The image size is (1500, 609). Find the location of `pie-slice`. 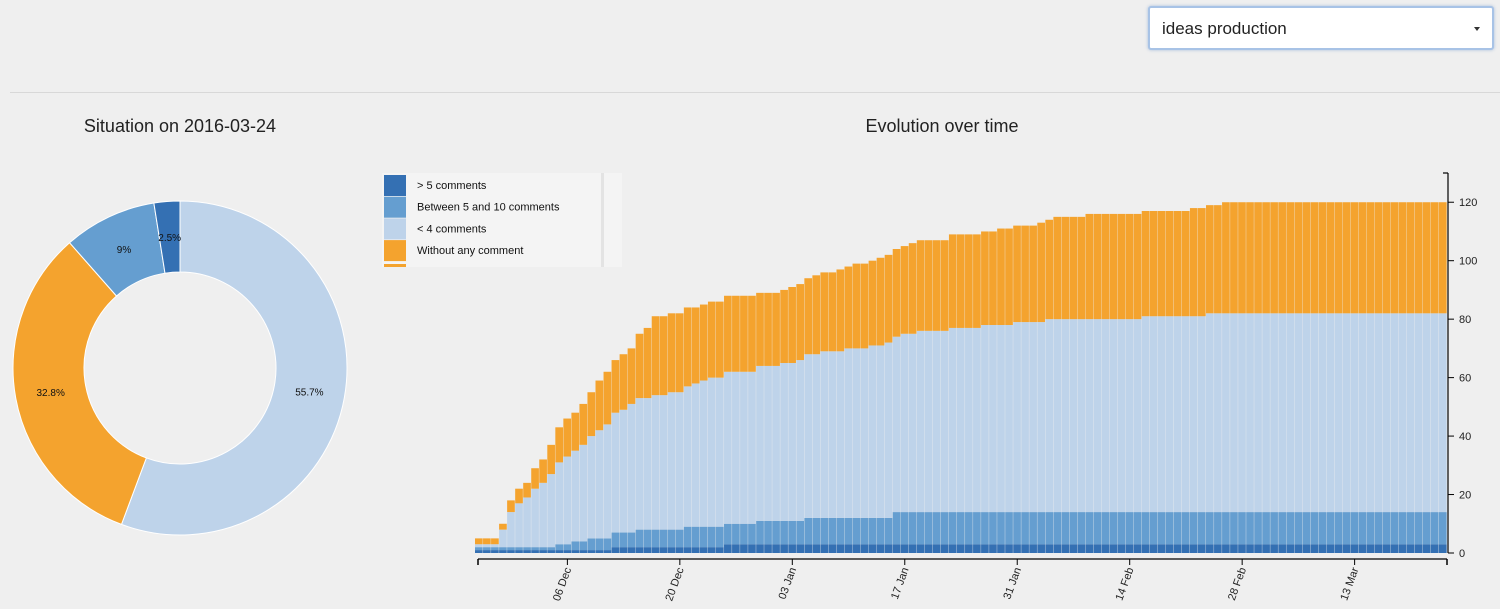

pie-slice is located at coordinates (234, 368).